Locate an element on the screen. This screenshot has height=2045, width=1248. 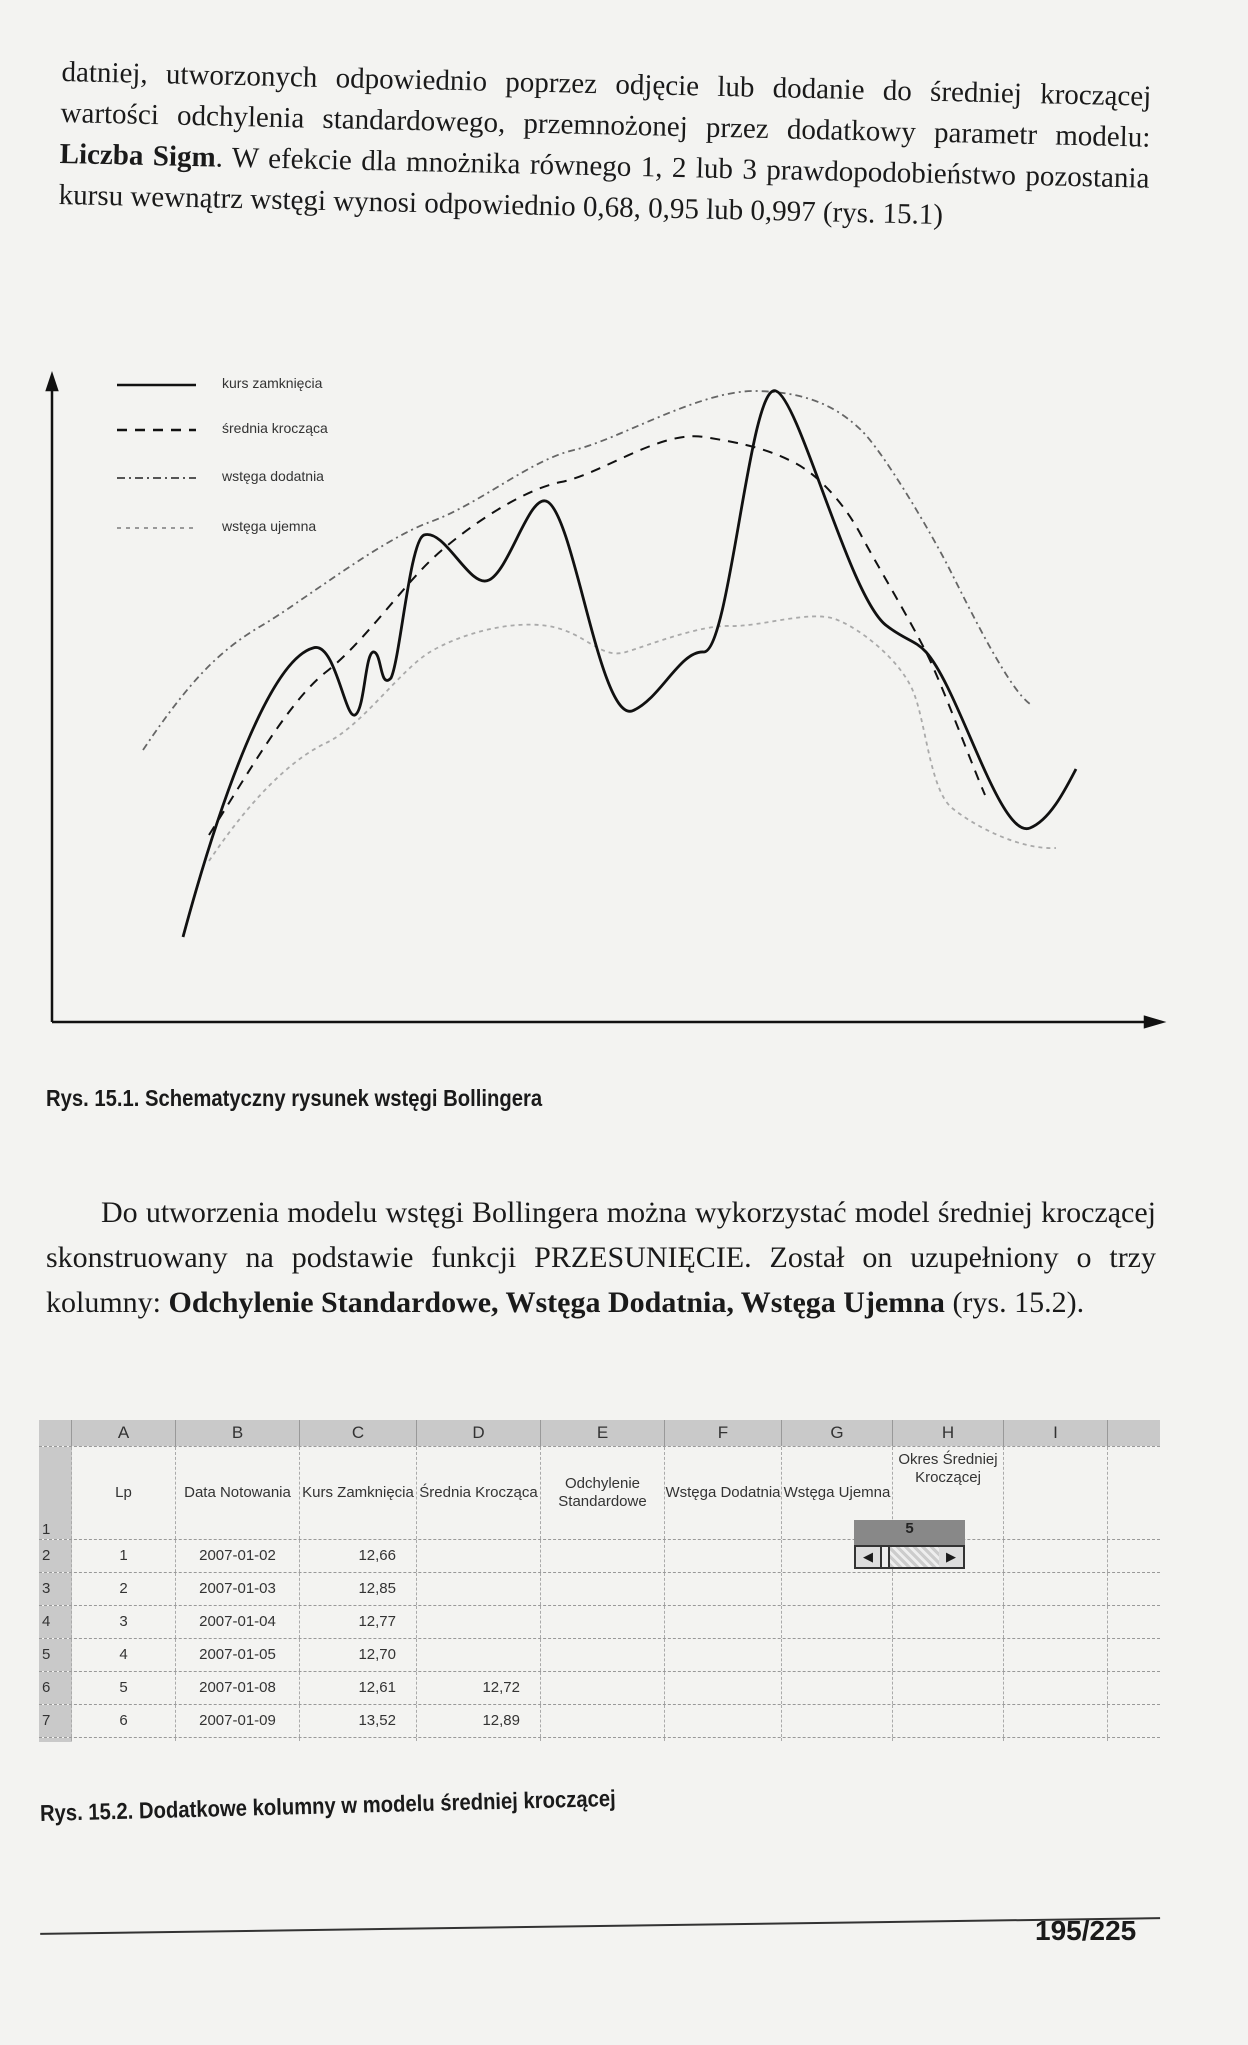
cell: 7 is located at coordinates (124, 1740).